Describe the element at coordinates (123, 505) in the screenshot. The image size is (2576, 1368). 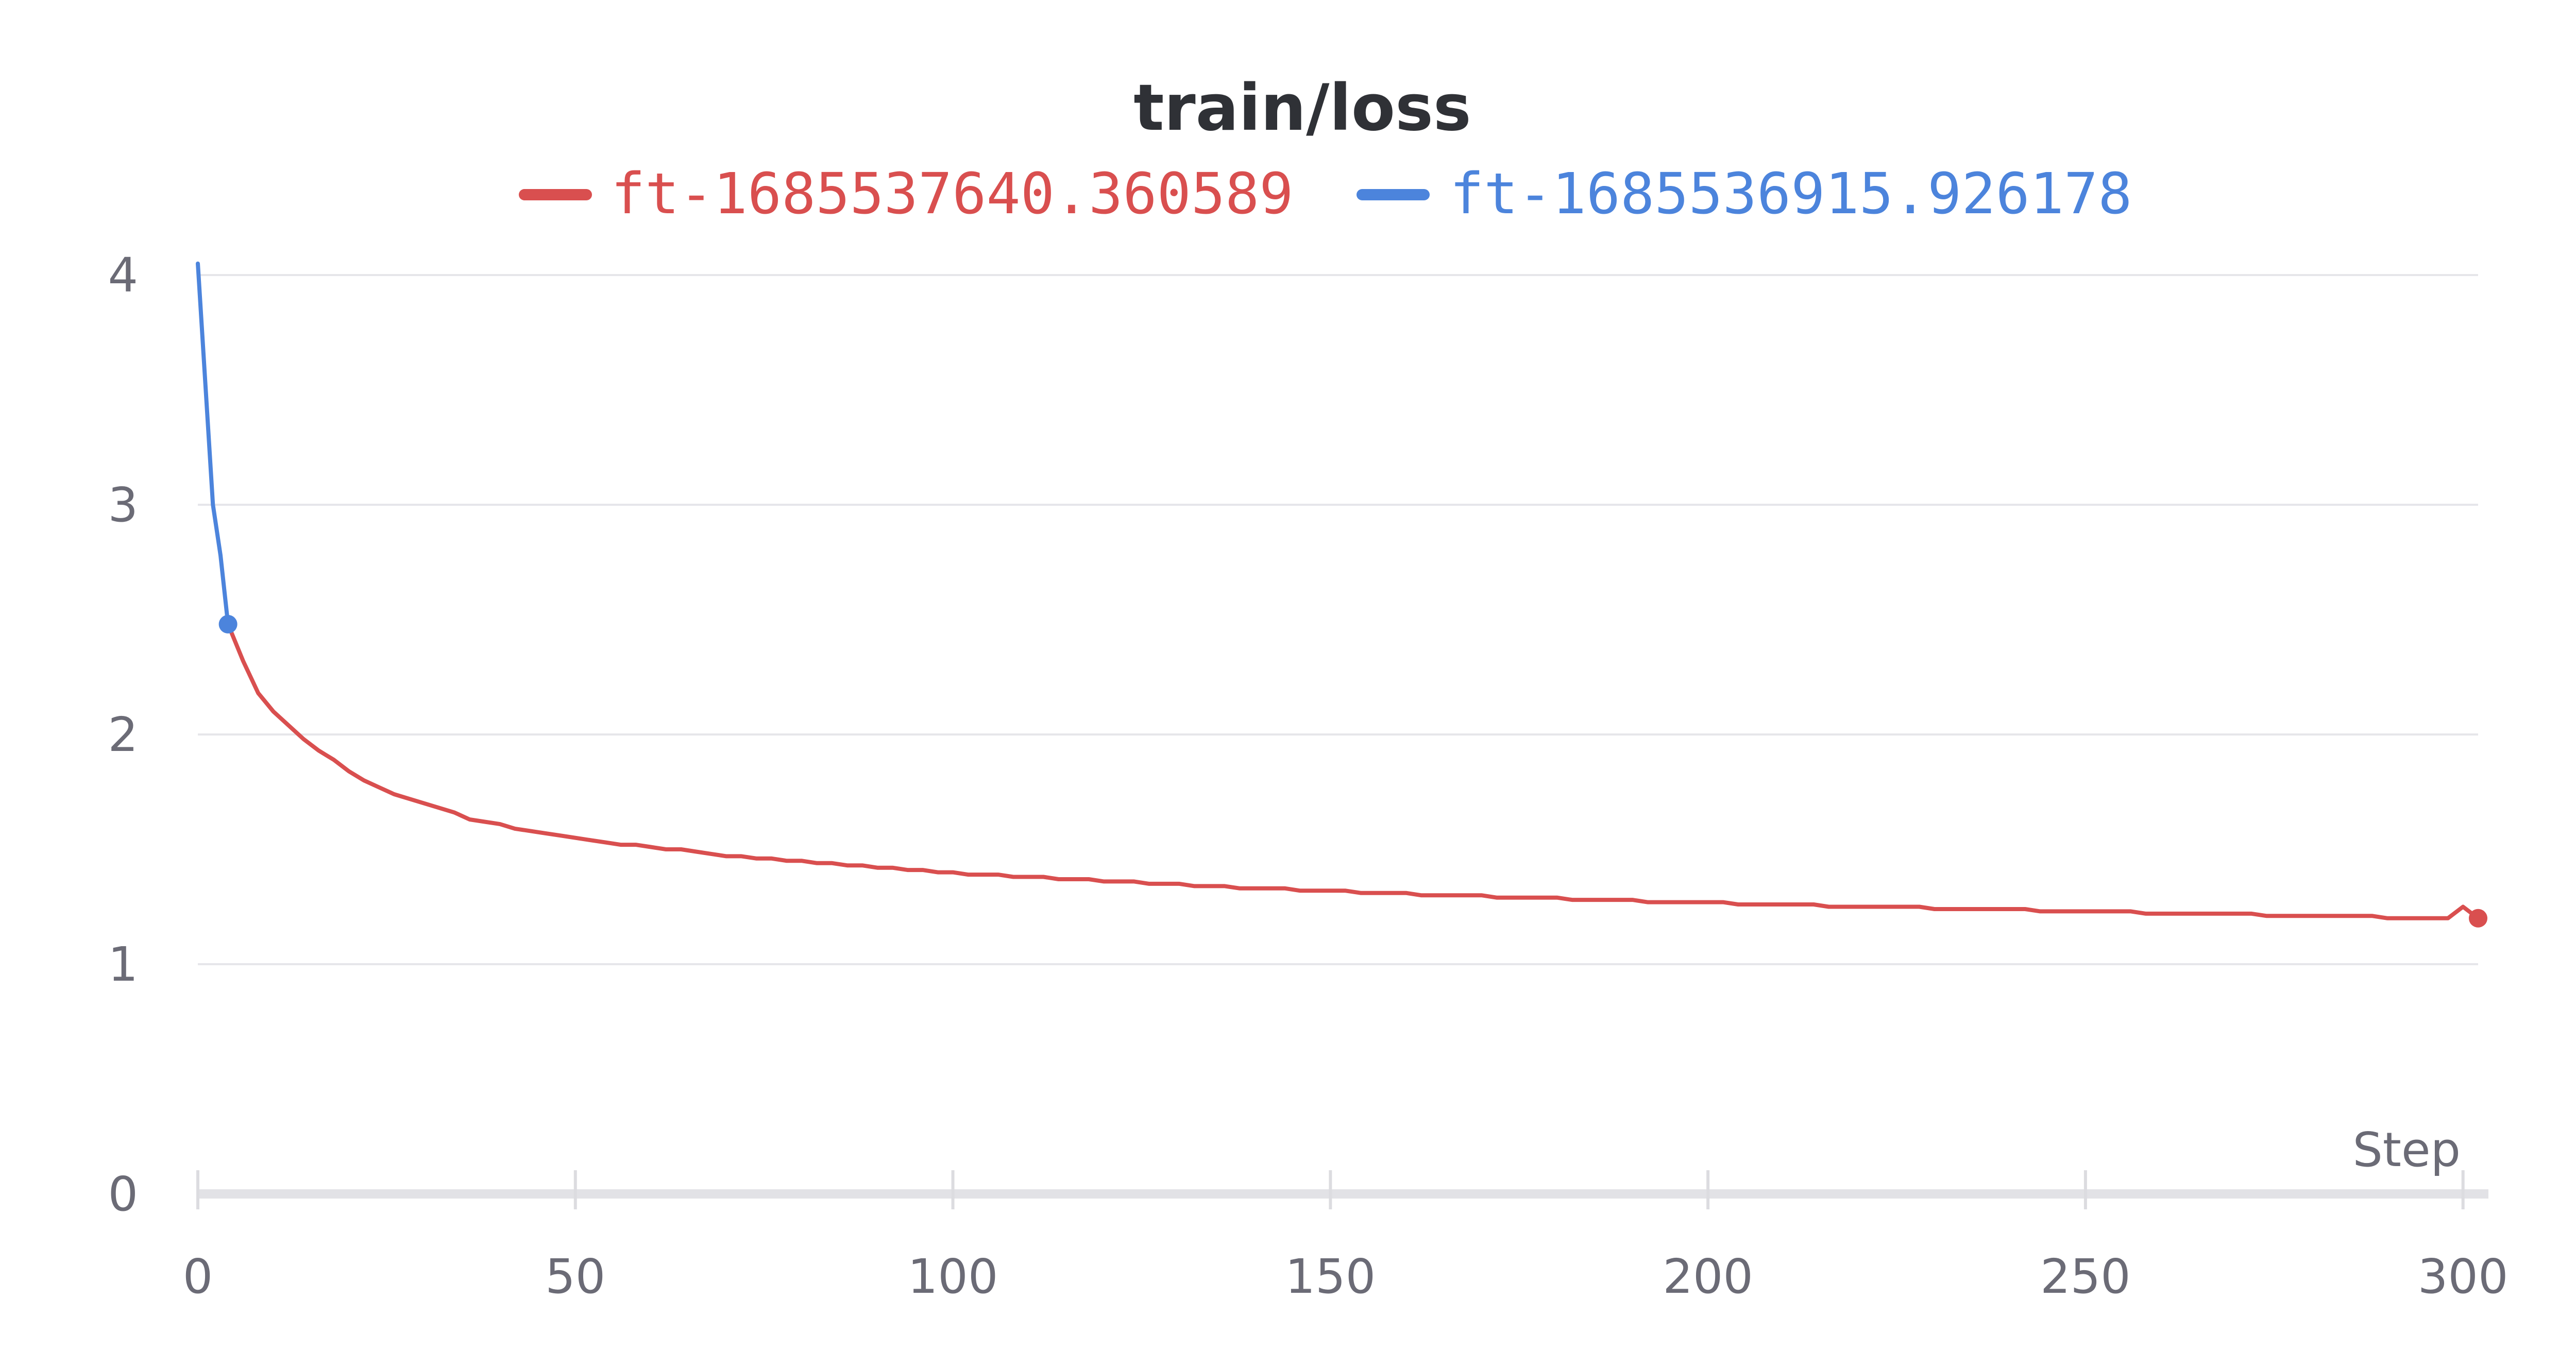
I see `y-tick-label-3: 3` at that location.